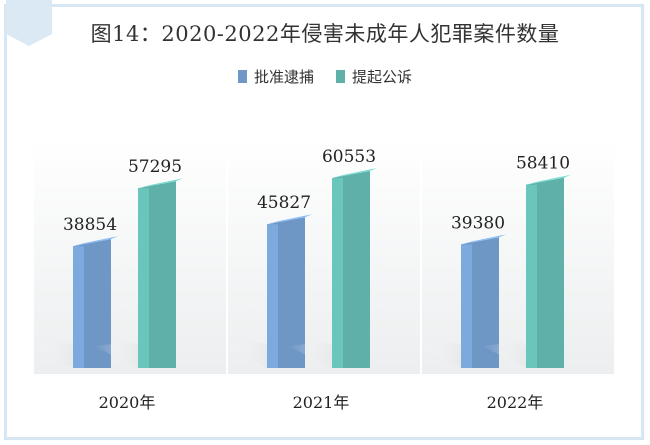 The height and width of the screenshot is (445, 650). Describe the element at coordinates (90, 225) in the screenshot. I see `data-label: 38854` at that location.